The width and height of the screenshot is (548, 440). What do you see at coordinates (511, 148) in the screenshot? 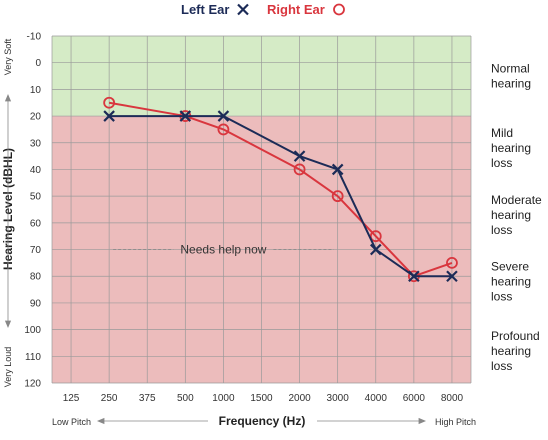
I see `zone-label-1: Mild hearing loss` at bounding box center [511, 148].